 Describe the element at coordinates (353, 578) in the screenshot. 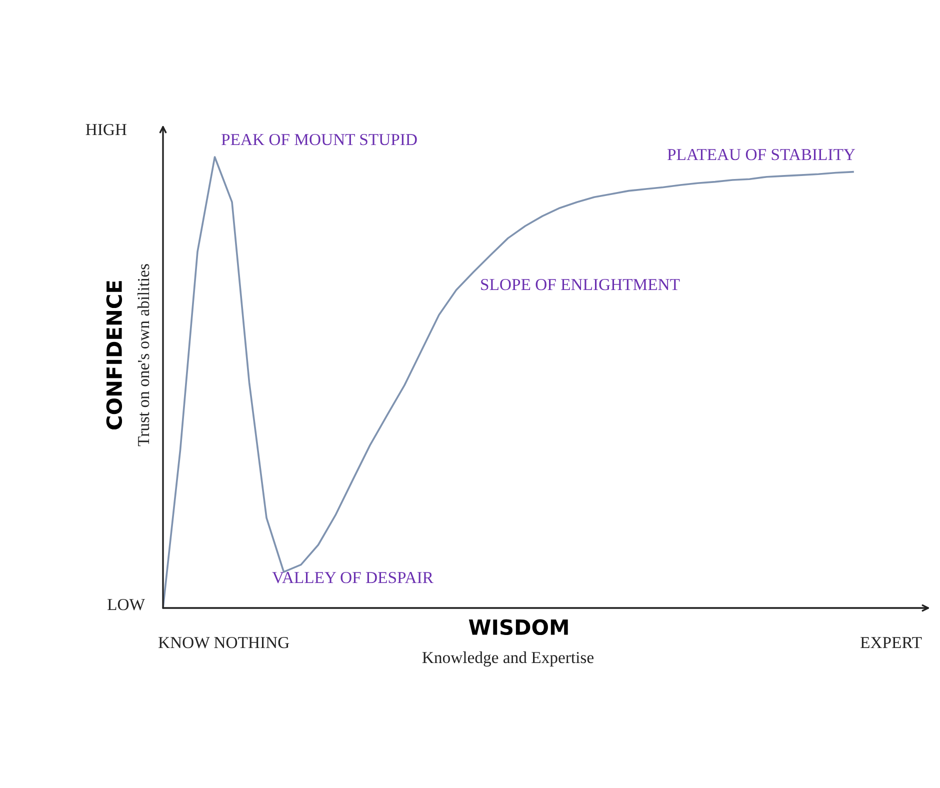

I see `annotation: VALLEY OF DESPAIR` at that location.